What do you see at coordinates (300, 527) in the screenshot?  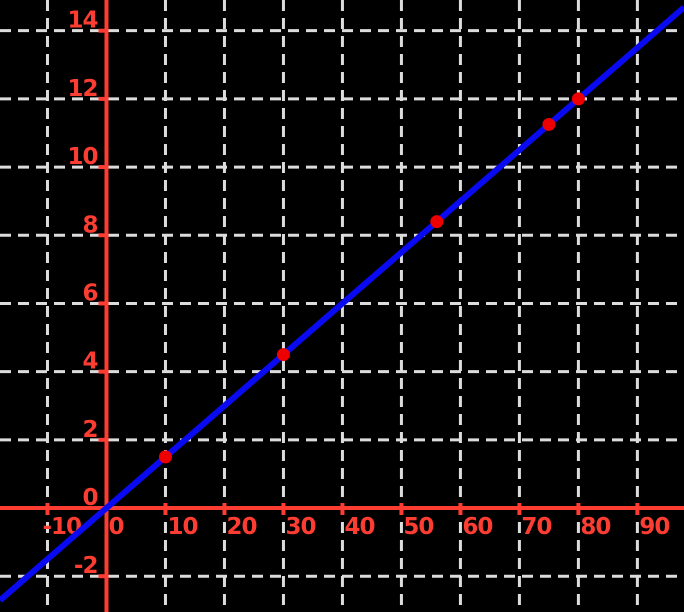 I see `x-tick-label: 30` at bounding box center [300, 527].